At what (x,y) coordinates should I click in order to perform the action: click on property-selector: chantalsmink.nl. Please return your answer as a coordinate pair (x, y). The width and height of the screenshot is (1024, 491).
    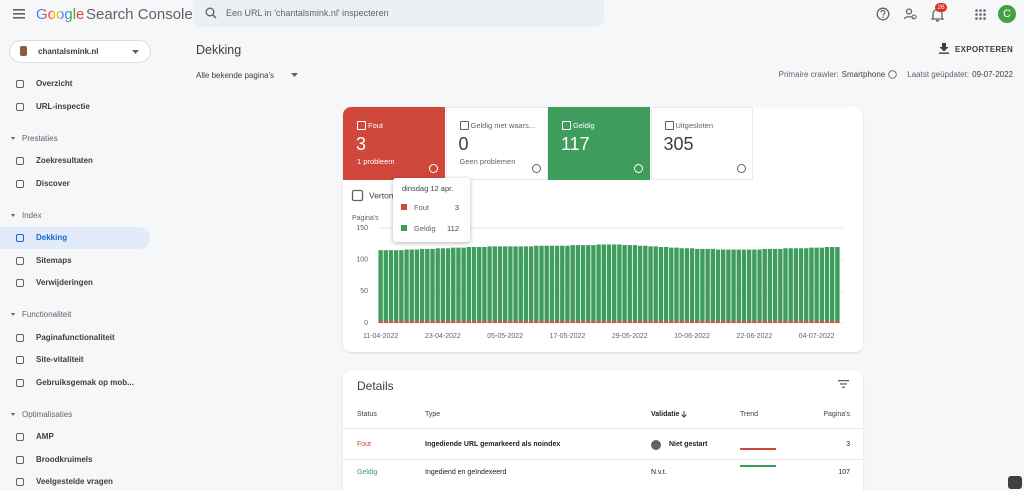
    Looking at the image, I should click on (80, 51).